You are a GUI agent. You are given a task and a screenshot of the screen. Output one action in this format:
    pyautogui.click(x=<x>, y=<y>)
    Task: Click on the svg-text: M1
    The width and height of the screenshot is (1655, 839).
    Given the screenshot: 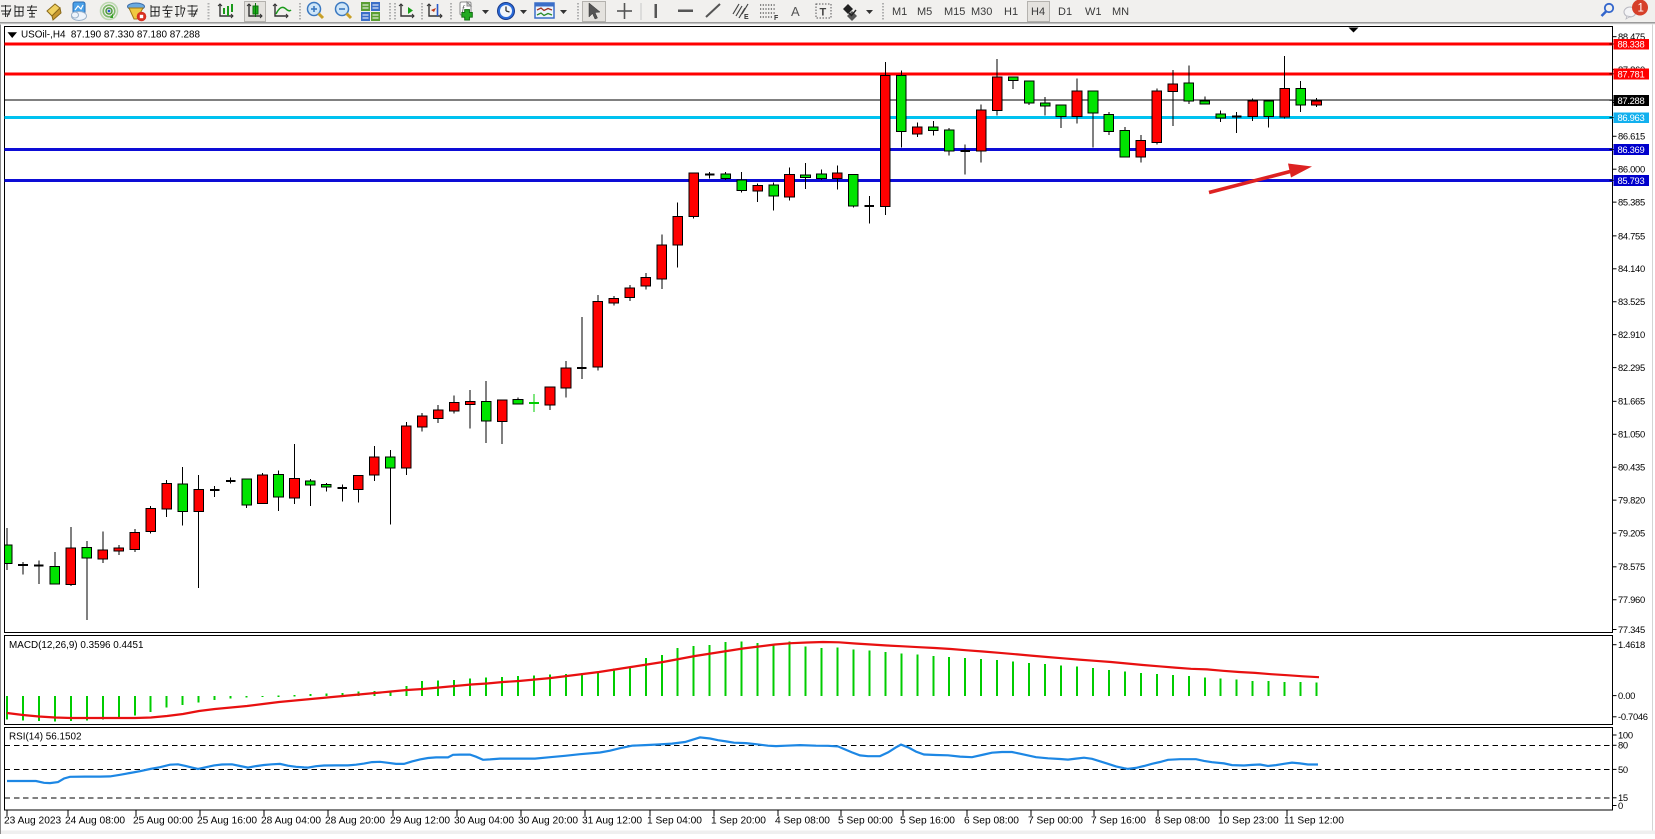 What is the action you would take?
    pyautogui.click(x=899, y=12)
    